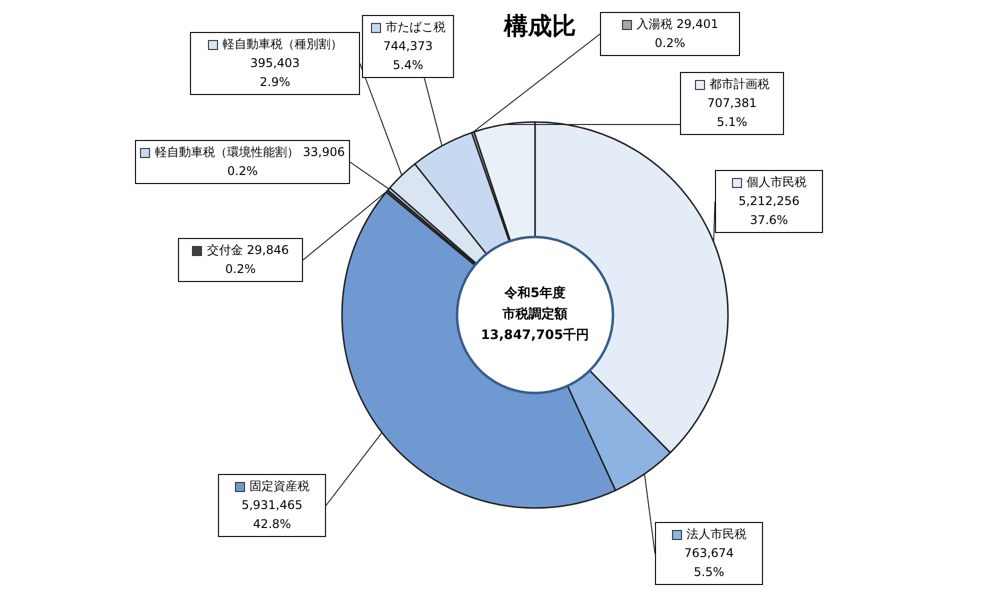  I want to click on legend-label: 個人市民税, so click(777, 182).